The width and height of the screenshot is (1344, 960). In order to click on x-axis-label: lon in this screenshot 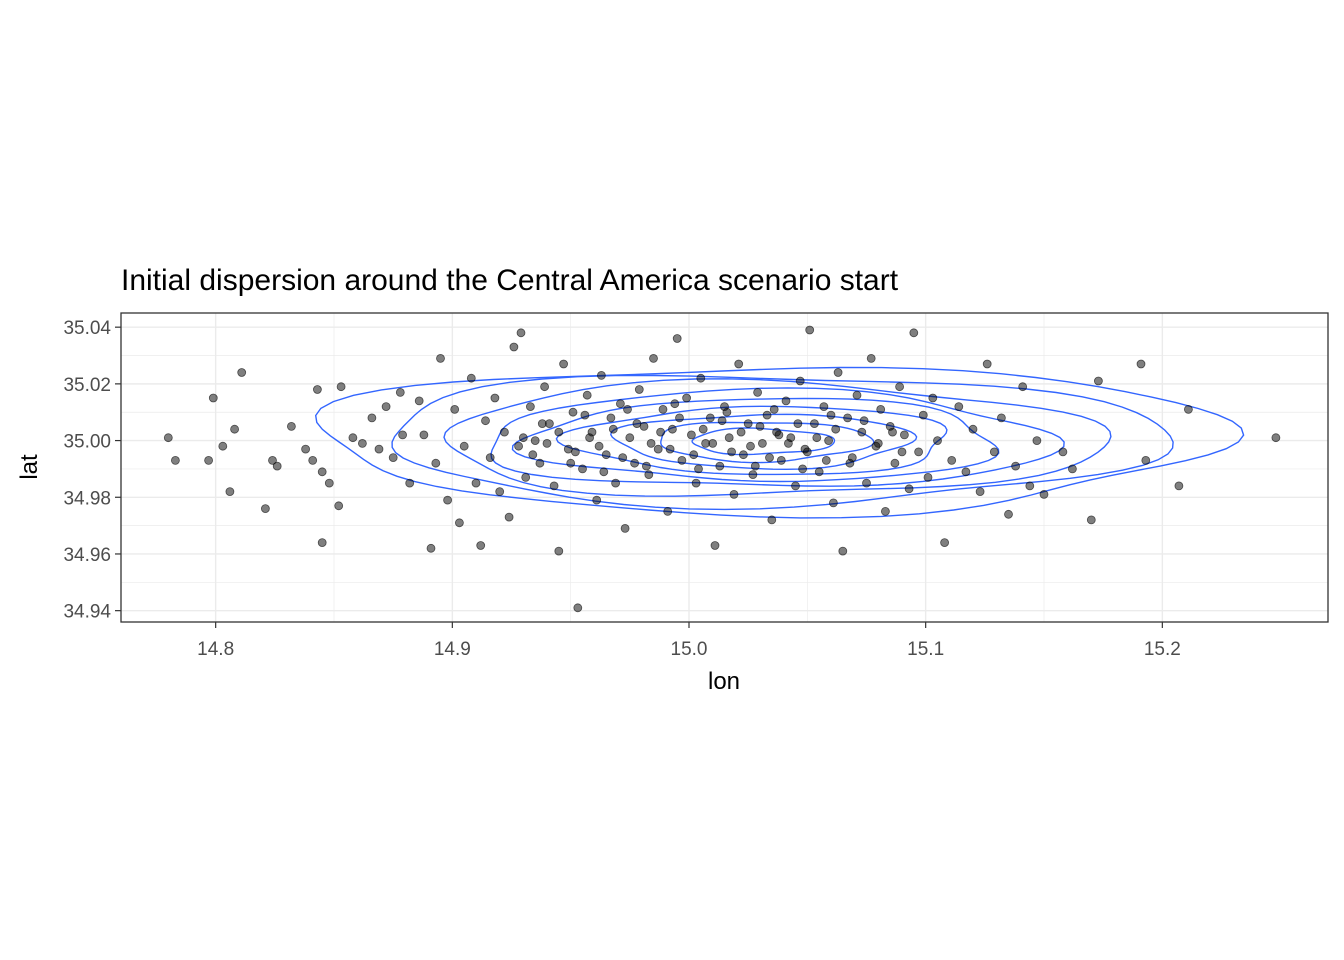, I will do `click(724, 681)`.